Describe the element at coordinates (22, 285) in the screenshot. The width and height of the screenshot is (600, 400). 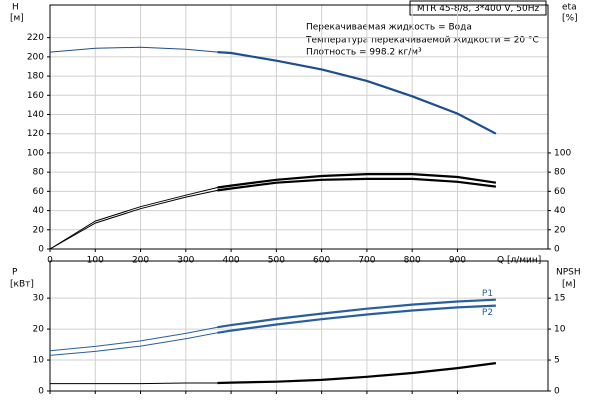
I see `y-axis-label: [кВт]` at that location.